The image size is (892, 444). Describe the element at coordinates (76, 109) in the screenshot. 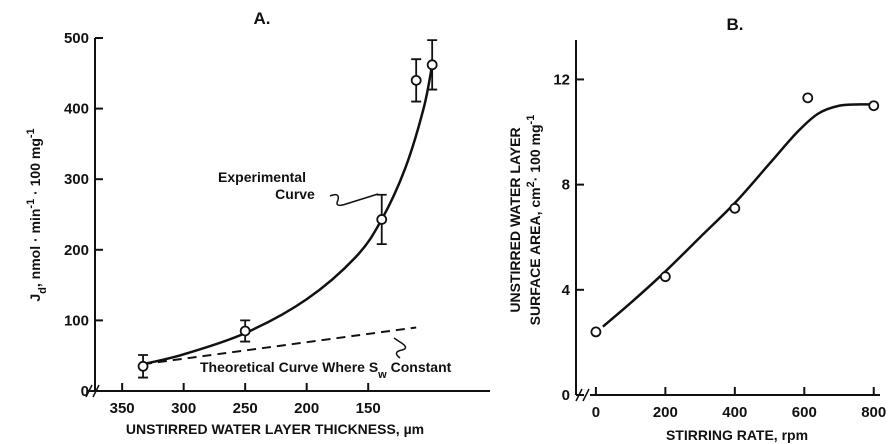

I see `y-tick-label: 400` at that location.